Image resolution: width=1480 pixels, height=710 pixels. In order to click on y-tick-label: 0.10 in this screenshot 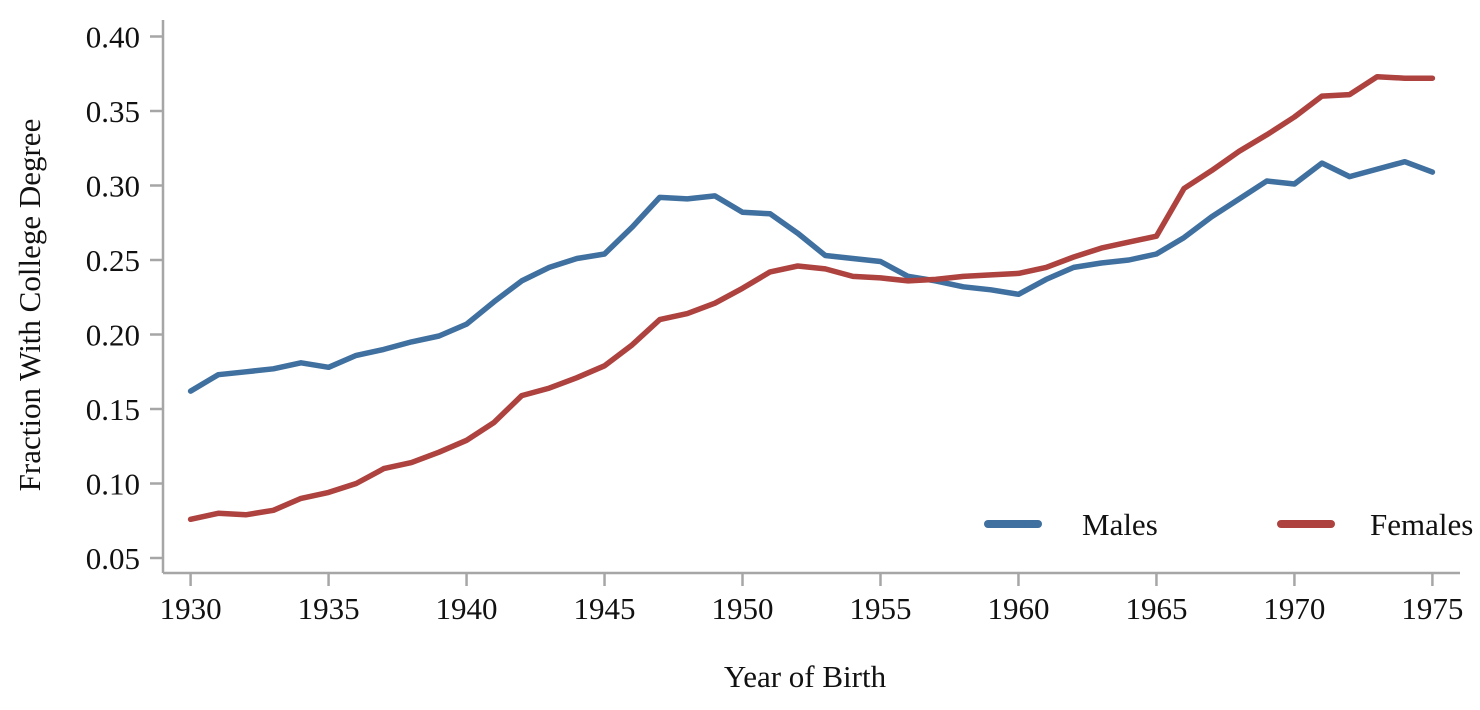, I will do `click(113, 484)`.